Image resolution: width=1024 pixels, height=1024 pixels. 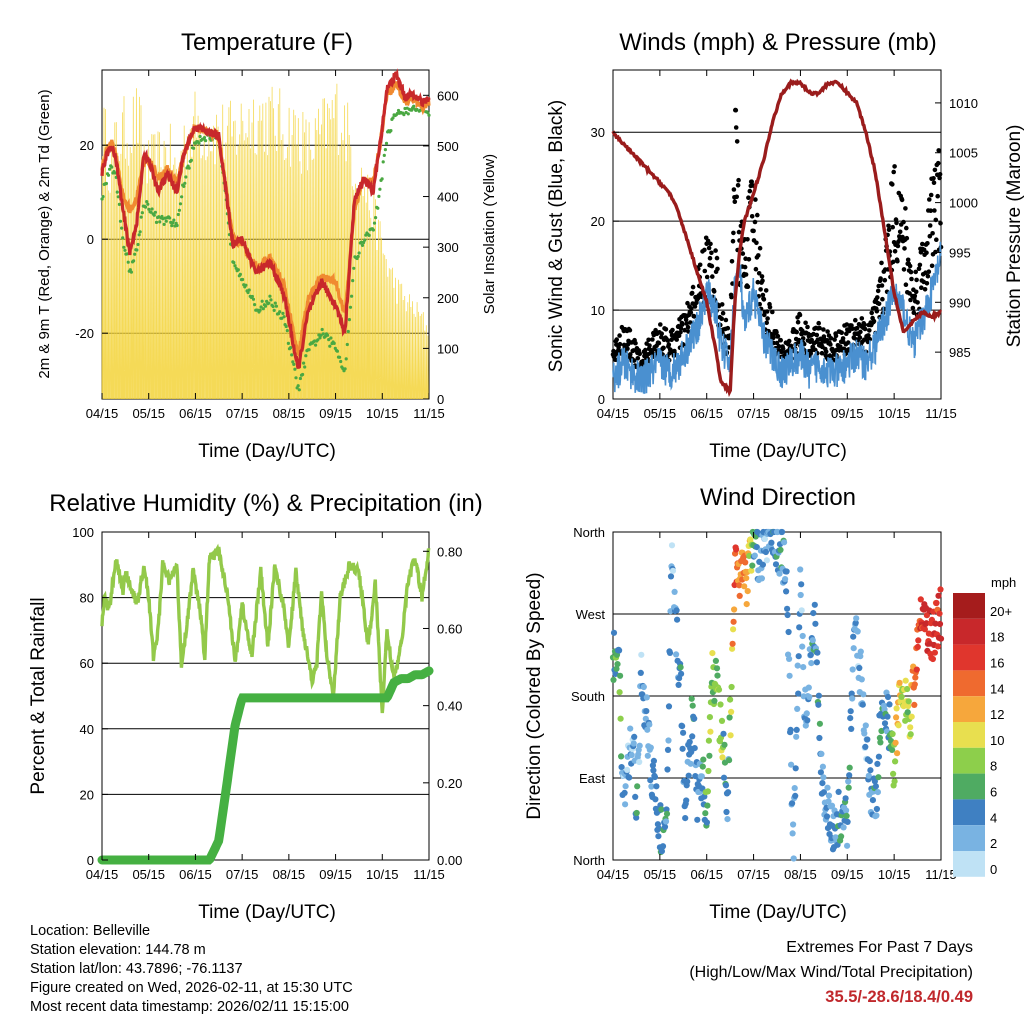 What do you see at coordinates (969, 631) in the screenshot?
I see `legend-swatch` at bounding box center [969, 631].